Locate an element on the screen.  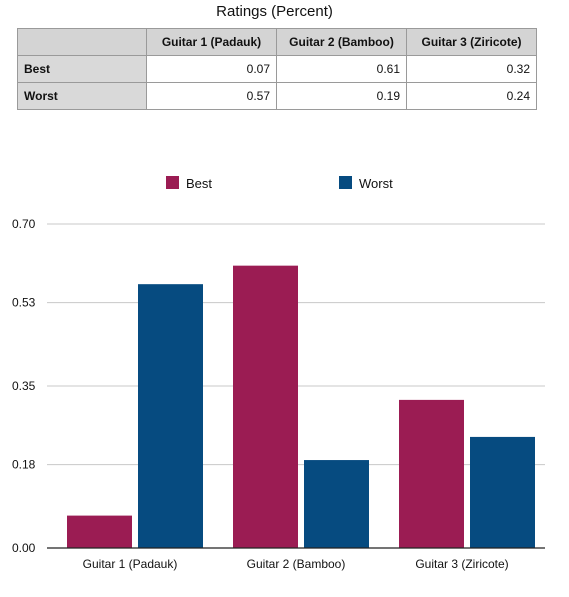
legend-swatch-best is located at coordinates (172, 182).